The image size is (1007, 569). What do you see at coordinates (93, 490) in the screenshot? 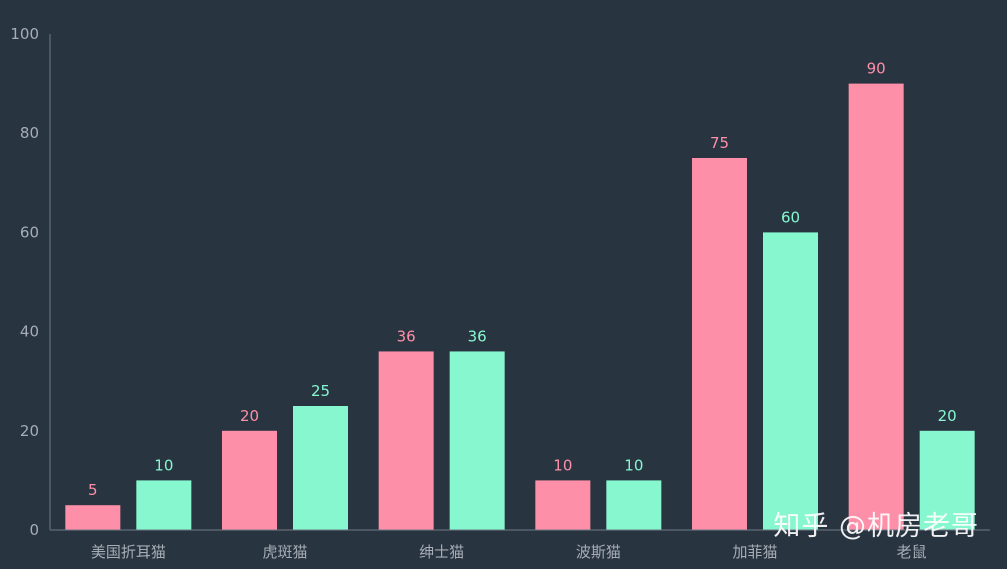
I see `data-label: 5` at bounding box center [93, 490].